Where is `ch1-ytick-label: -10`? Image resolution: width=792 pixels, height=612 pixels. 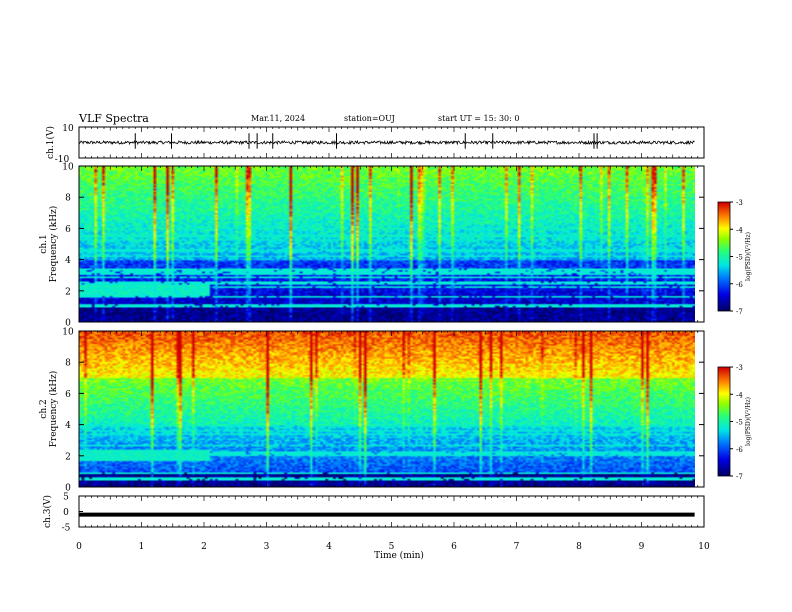
ch1-ytick-label: -10 is located at coordinates (62, 160).